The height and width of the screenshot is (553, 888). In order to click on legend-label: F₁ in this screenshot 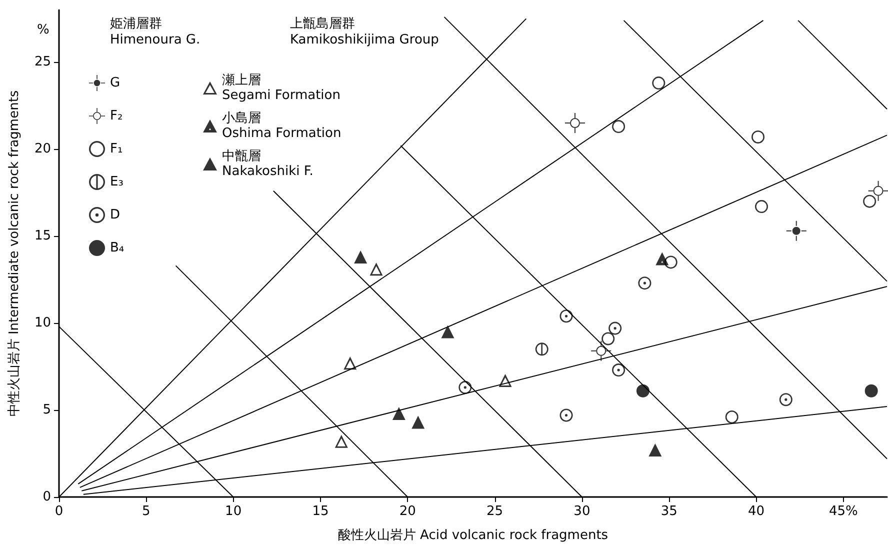, I will do `click(116, 149)`.